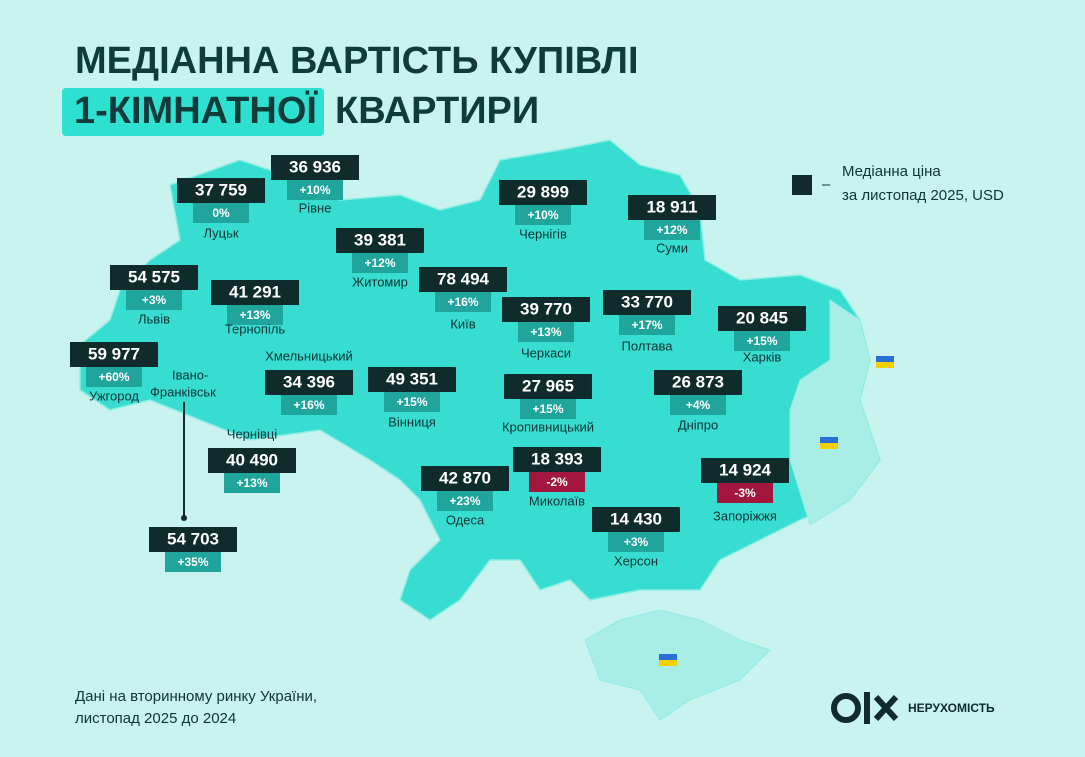 Image resolution: width=1085 pixels, height=757 pixels. Describe the element at coordinates (465, 519) in the screenshot. I see `city-name: Одеса` at that location.